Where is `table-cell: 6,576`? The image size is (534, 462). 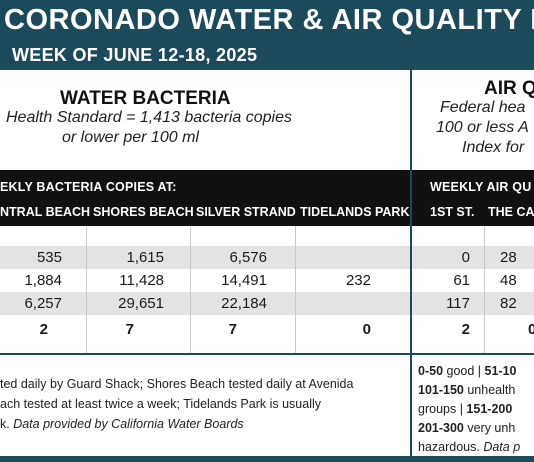
table-cell: 6,576 is located at coordinates (248, 257).